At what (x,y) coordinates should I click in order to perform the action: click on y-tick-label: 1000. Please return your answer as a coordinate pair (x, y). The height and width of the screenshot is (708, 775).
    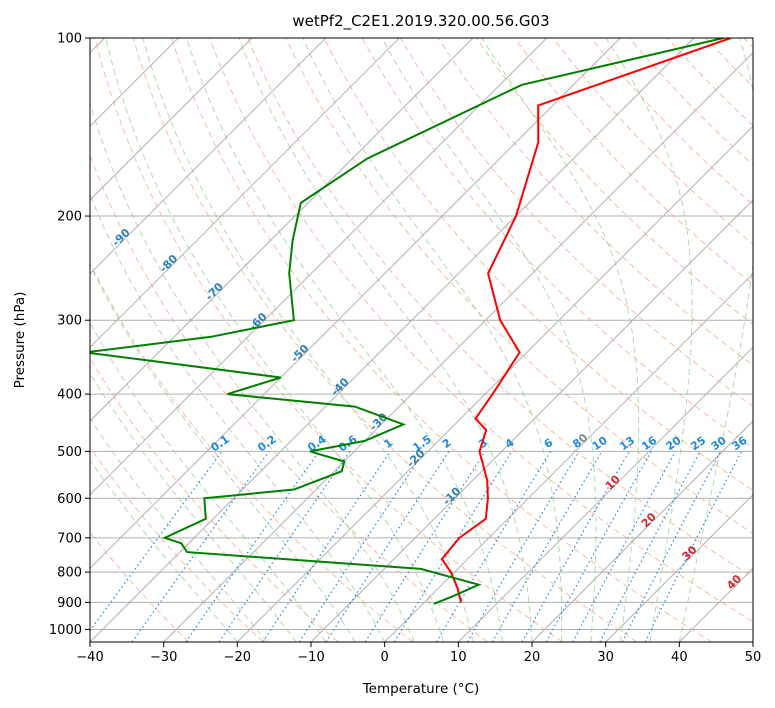
    Looking at the image, I should click on (65, 630).